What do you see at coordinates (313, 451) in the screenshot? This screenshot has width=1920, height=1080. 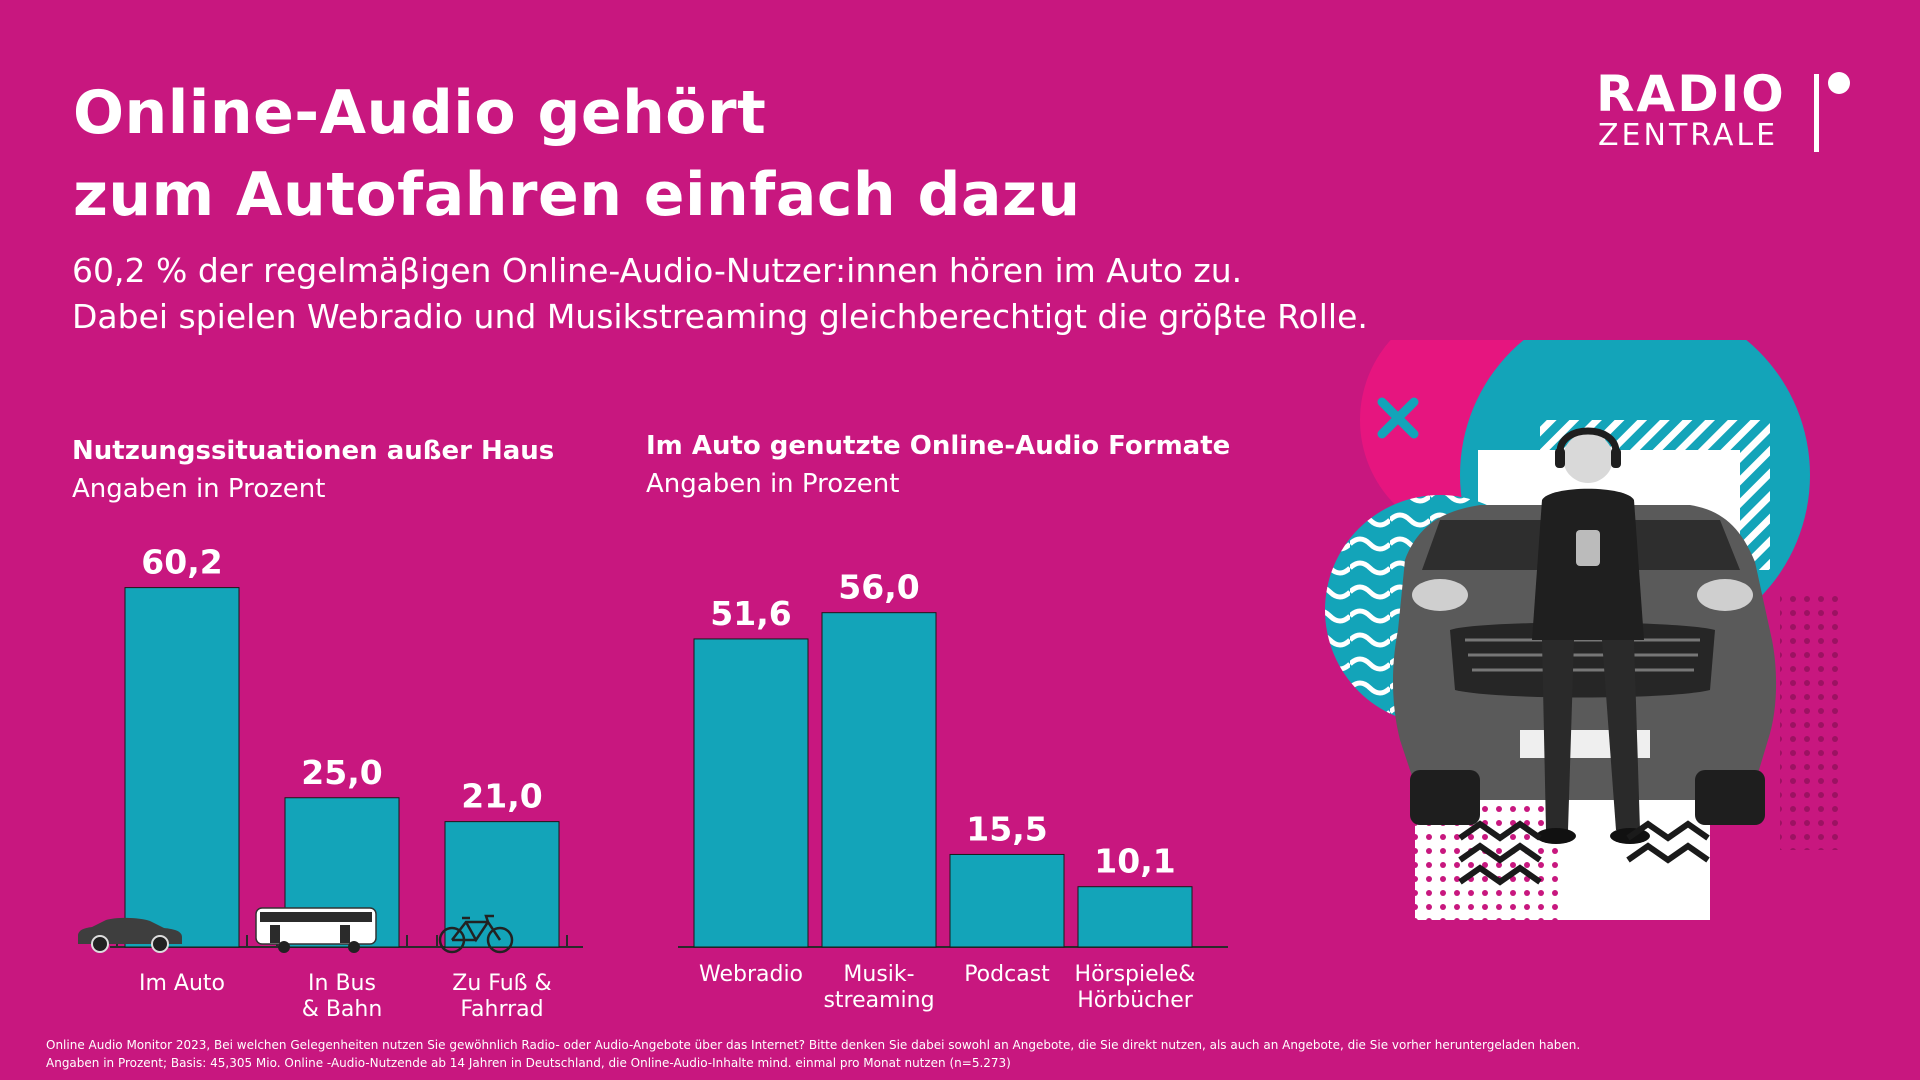 I see `chart-1-title: Nutzungssituationen außer Haus` at bounding box center [313, 451].